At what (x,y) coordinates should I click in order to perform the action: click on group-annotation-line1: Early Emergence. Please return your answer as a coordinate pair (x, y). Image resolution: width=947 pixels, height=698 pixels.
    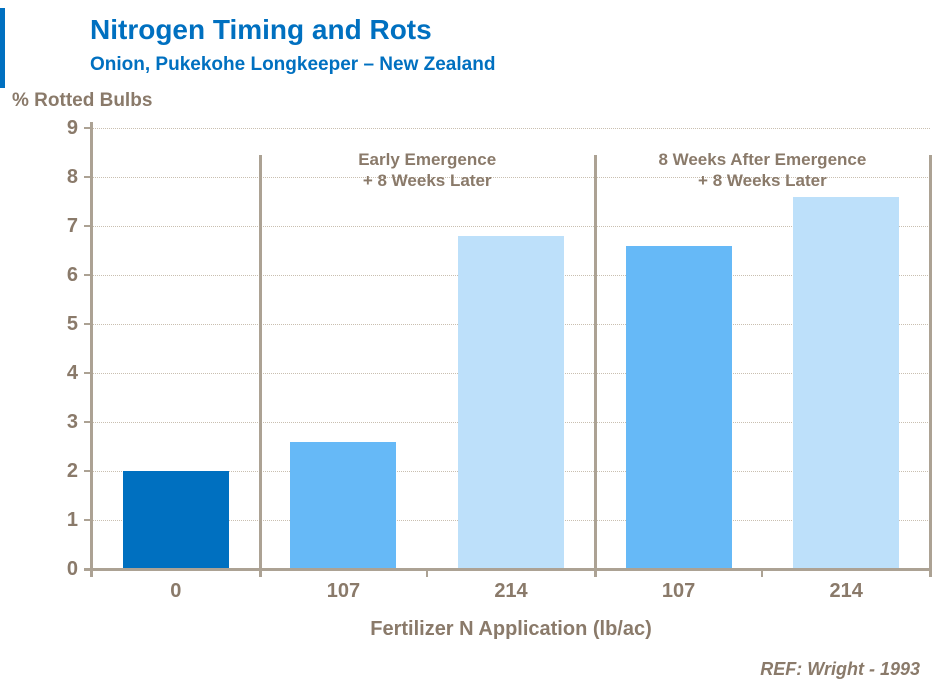
    Looking at the image, I should click on (427, 159).